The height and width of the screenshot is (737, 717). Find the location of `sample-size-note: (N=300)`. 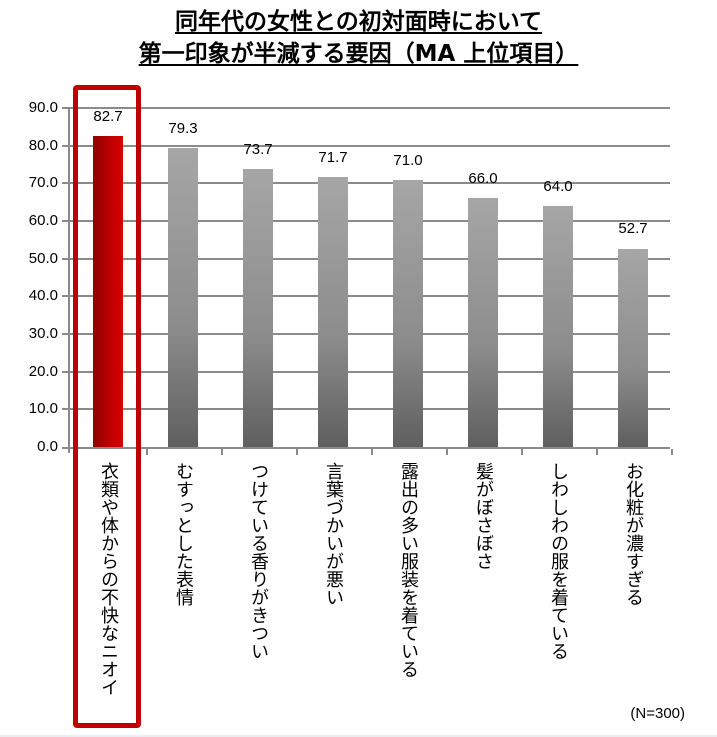

sample-size-note: (N=300) is located at coordinates (657, 713).